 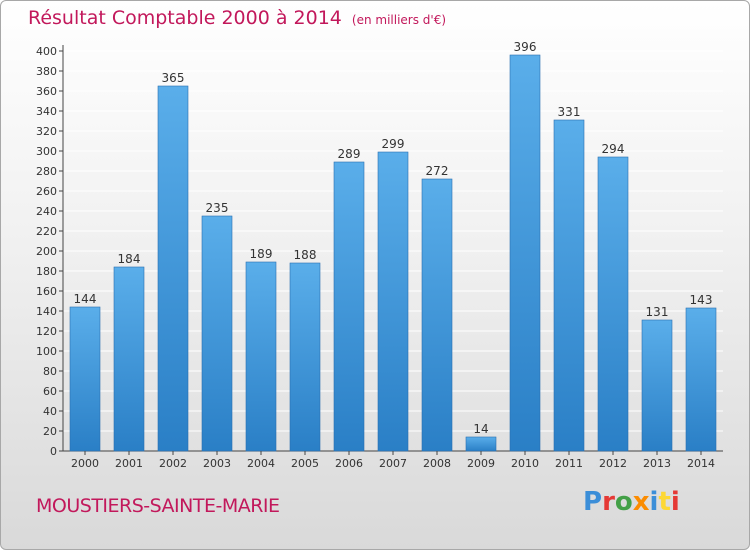 What do you see at coordinates (46, 311) in the screenshot?
I see `y-tick-label: 140` at bounding box center [46, 311].